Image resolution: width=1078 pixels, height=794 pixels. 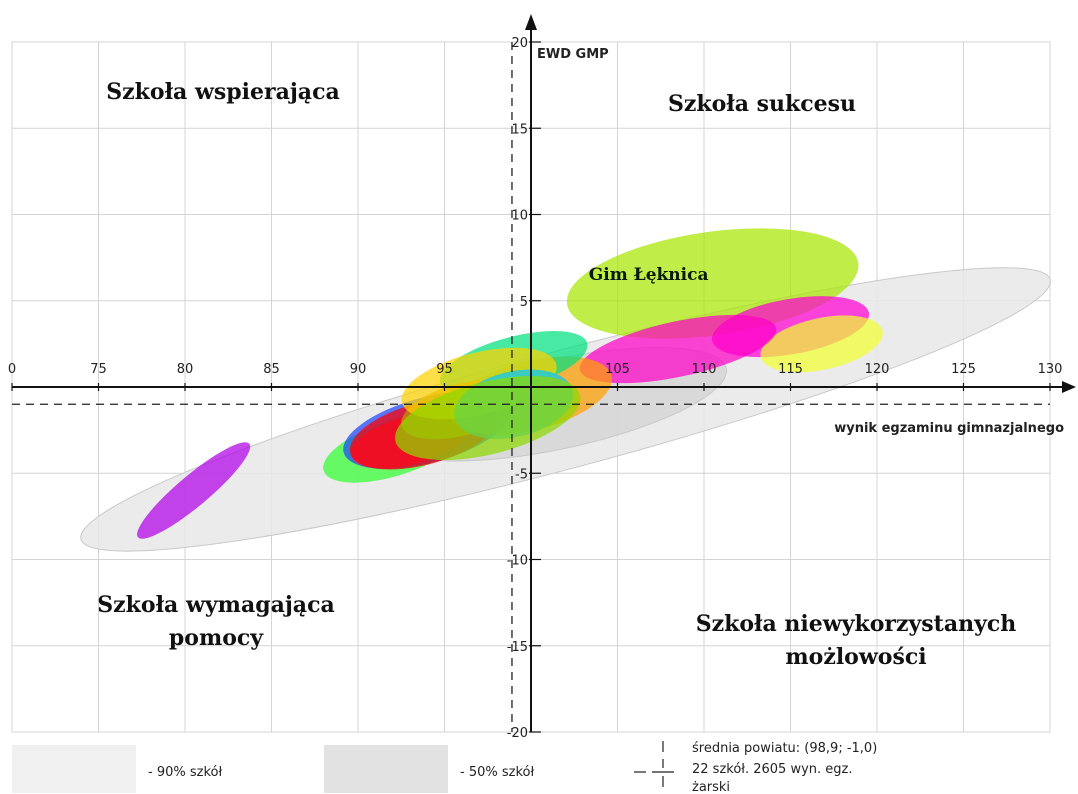 I want to click on quadrant-label-top-right: Szkoła sukcesu, so click(x=762, y=104).